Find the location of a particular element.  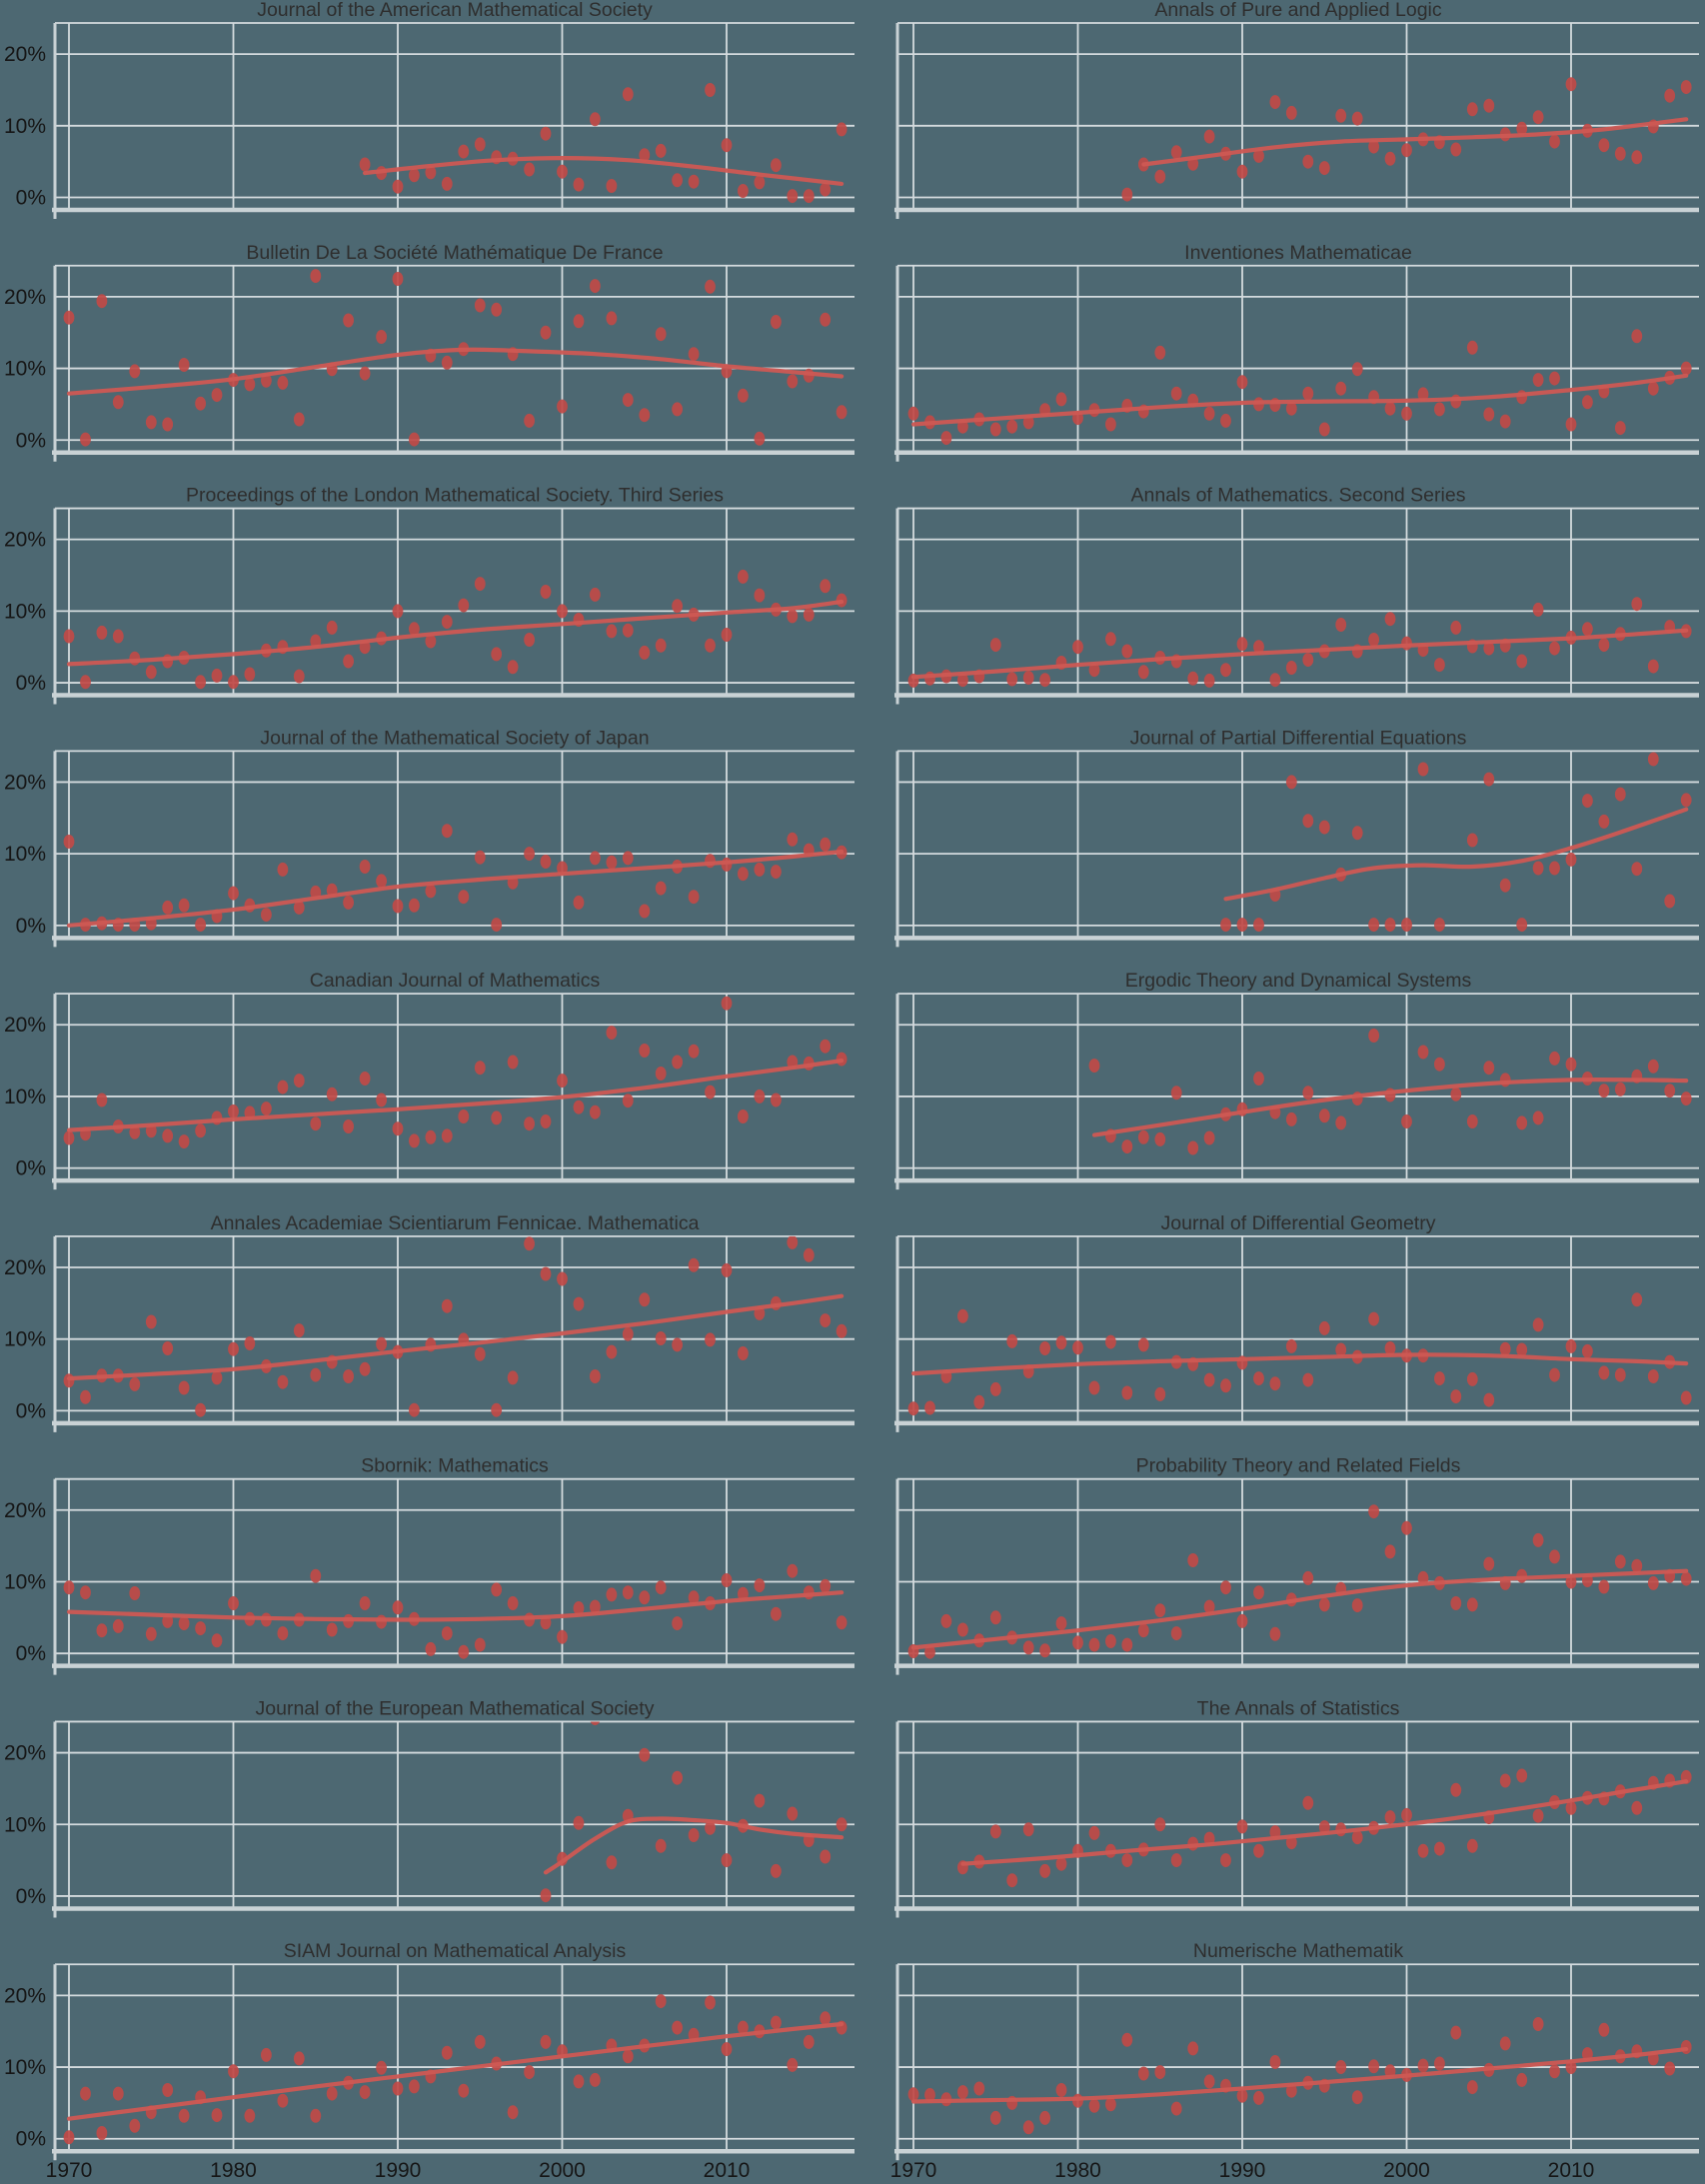

panel-title: Sbornik: Mathematics is located at coordinates (455, 1466).